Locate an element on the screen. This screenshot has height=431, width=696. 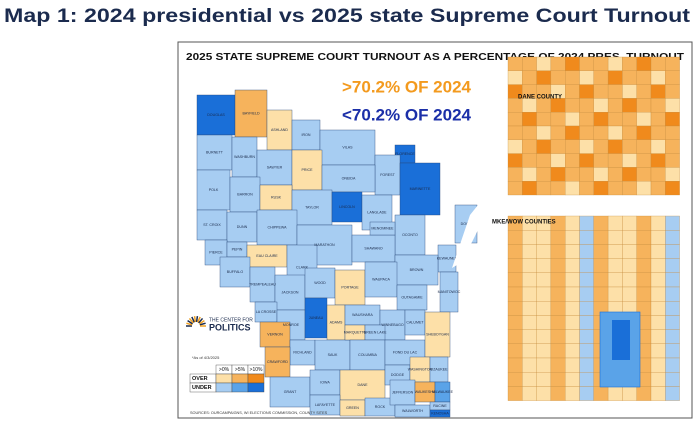
county-label: JEFFERSON is located at coordinates (403, 392).